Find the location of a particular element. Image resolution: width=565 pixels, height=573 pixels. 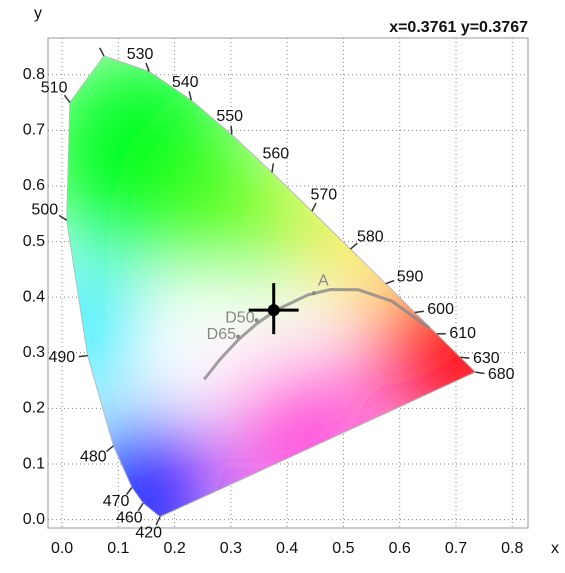

wavelength-label: 420 is located at coordinates (148, 532).